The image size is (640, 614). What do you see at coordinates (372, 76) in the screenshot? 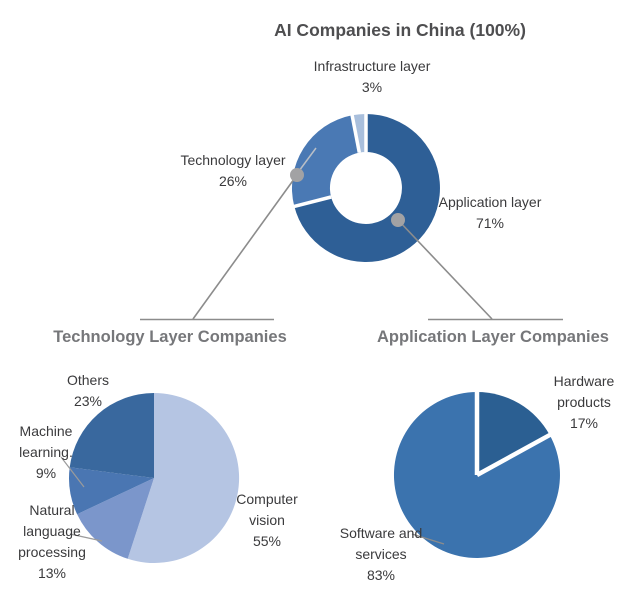
I see `label-infrastructure-layer: Infrastructure layer 3%` at bounding box center [372, 76].